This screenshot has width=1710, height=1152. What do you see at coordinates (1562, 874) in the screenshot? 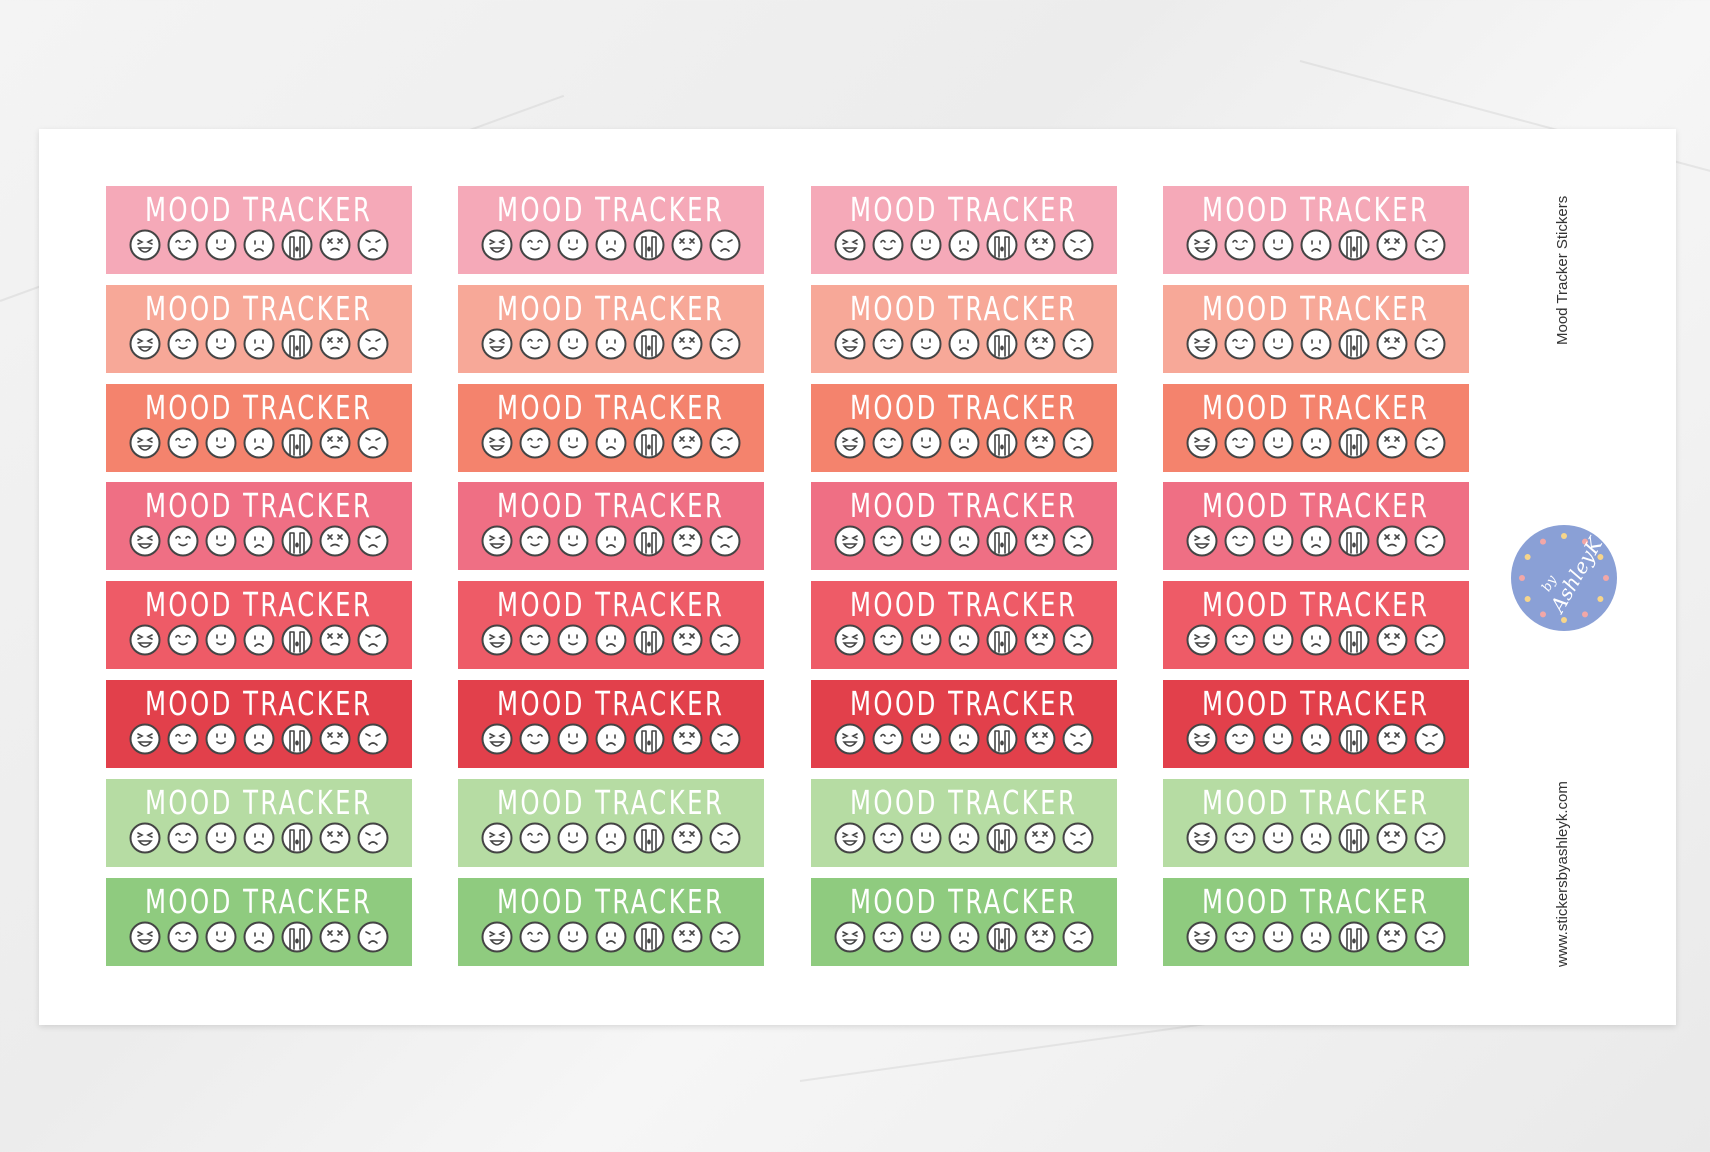
I see `website-url: www.stickersbyashleyk.com` at bounding box center [1562, 874].